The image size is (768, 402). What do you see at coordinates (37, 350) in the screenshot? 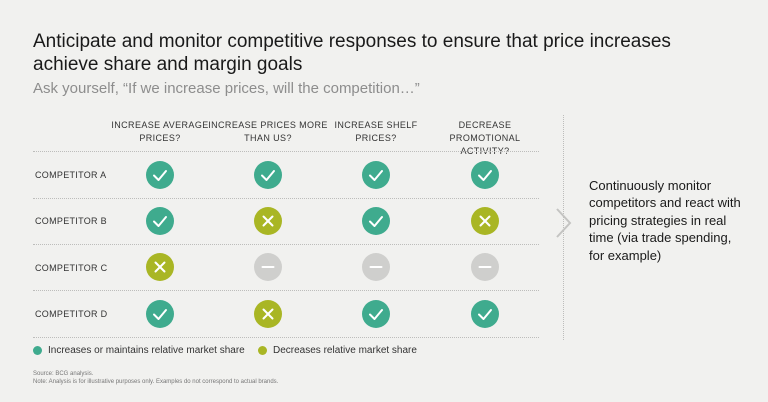
I see `legend-dot-green` at bounding box center [37, 350].